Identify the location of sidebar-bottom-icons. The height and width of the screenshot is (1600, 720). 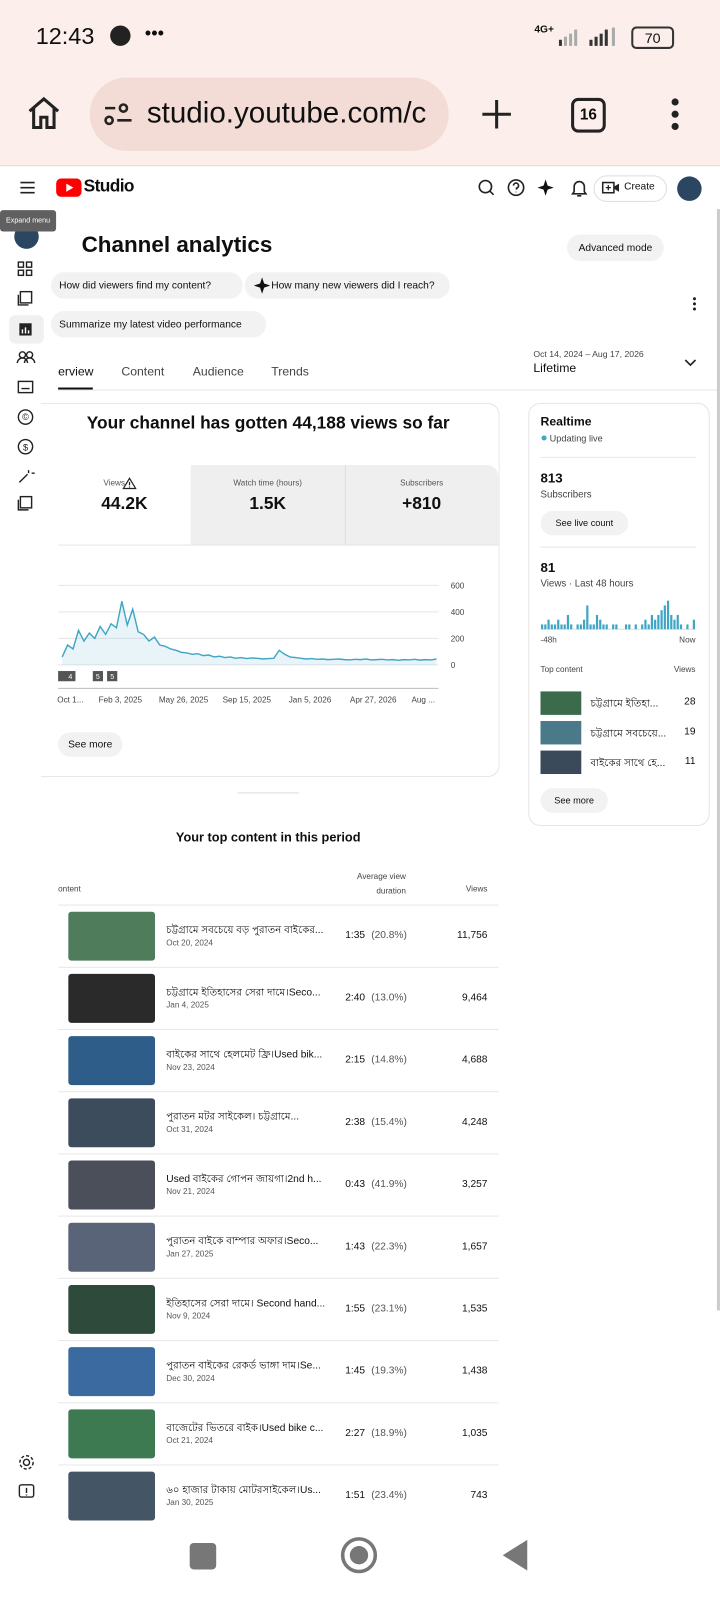
(27, 1478).